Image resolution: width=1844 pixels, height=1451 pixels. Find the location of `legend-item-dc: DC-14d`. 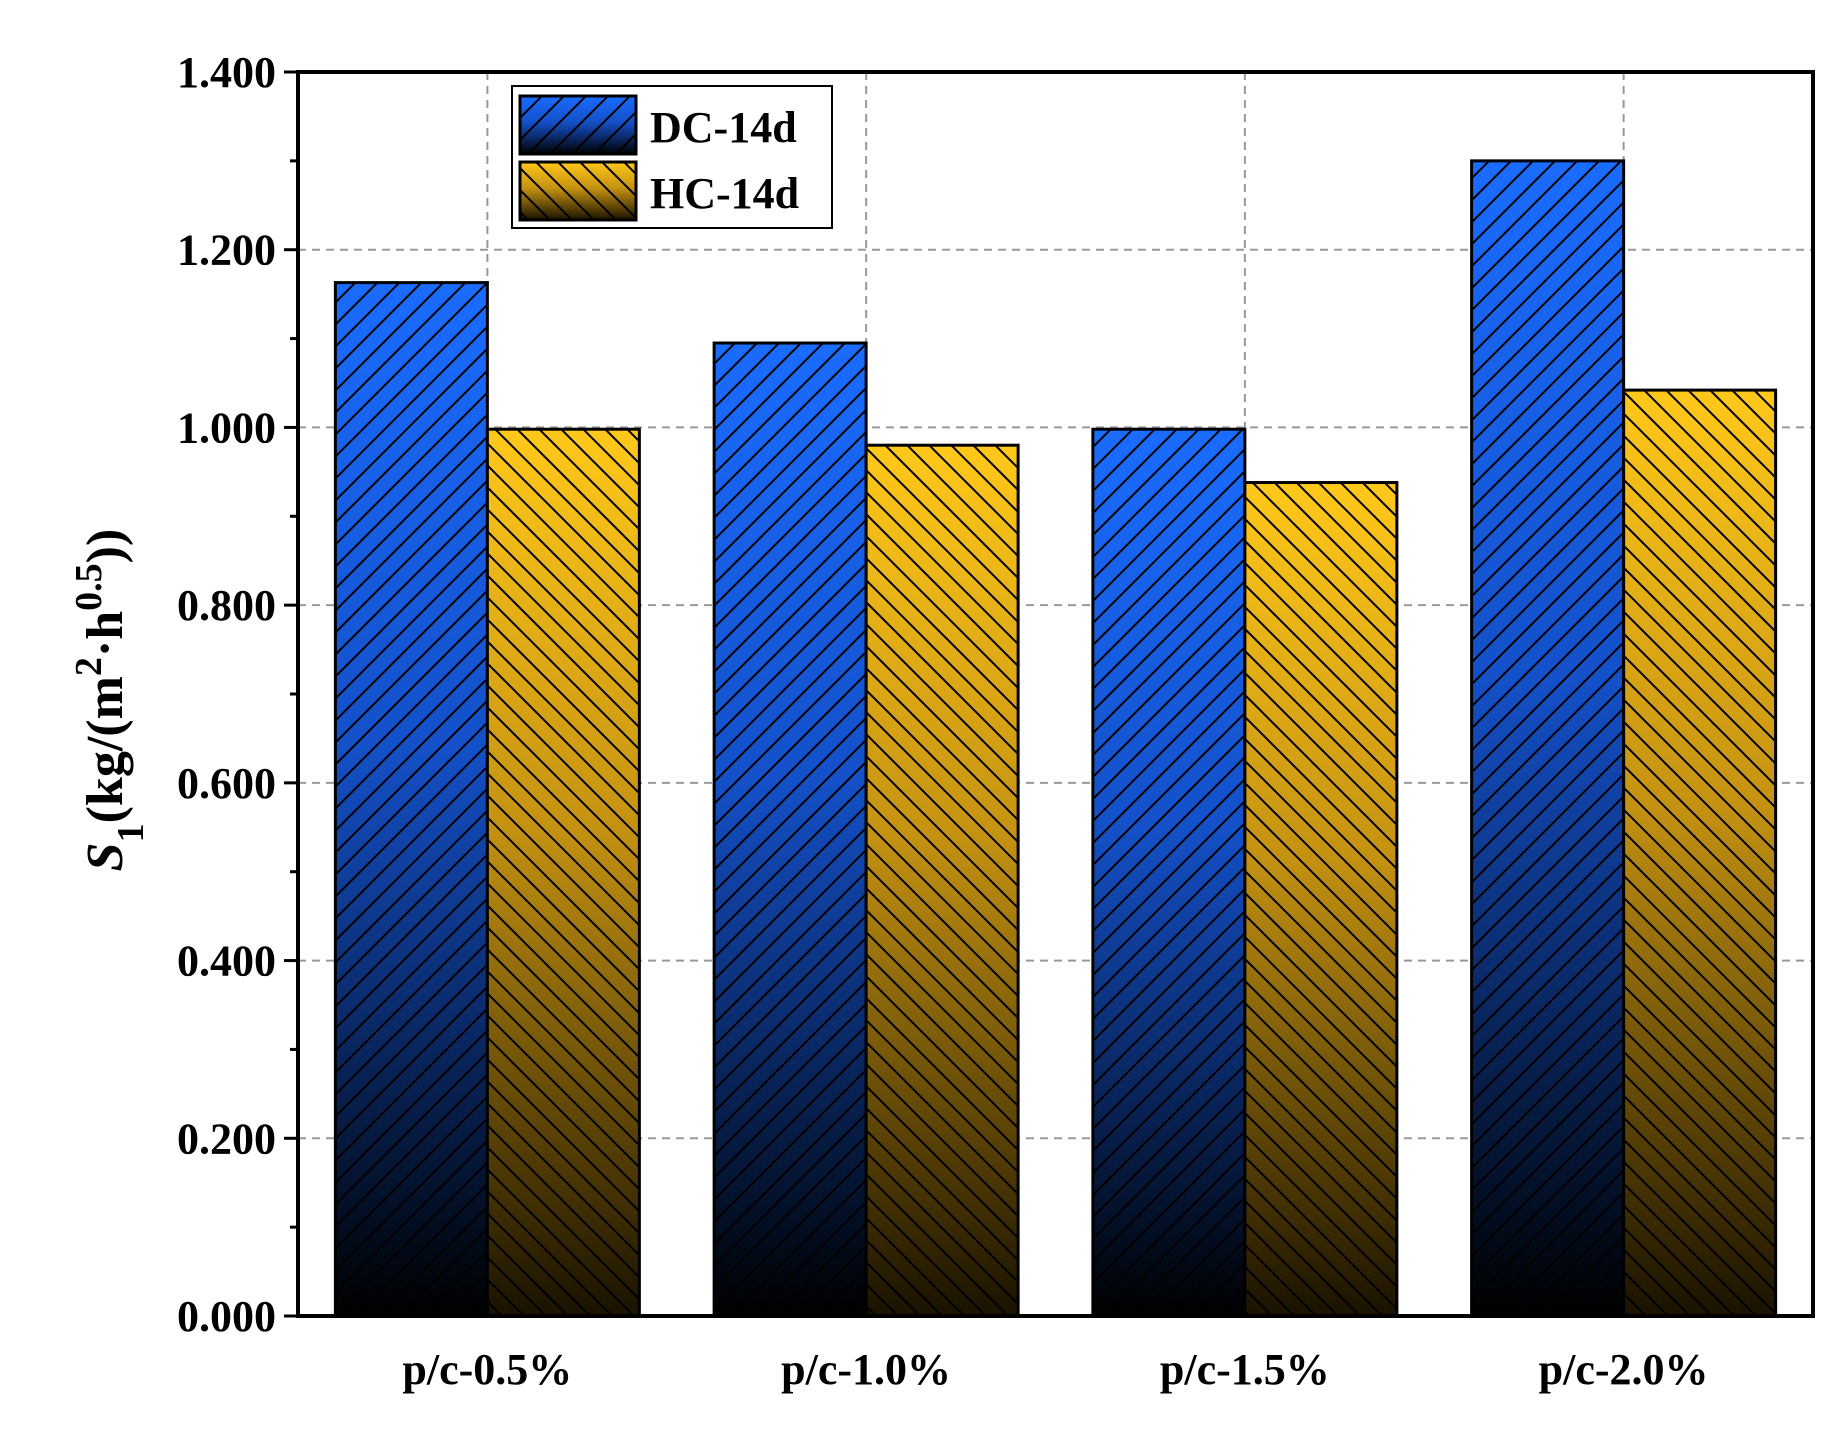

legend-item-dc: DC-14d is located at coordinates (657, 125).